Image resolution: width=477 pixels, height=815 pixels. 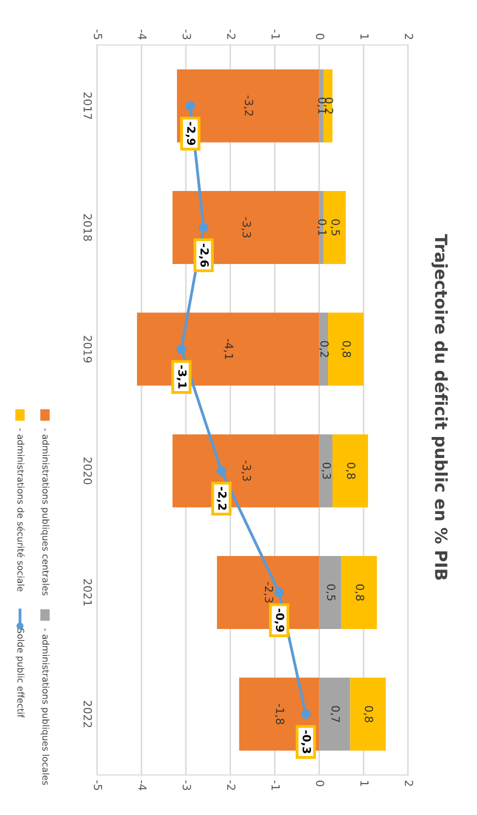 What do you see at coordinates (88, 592) in the screenshot?
I see `y-tick-label: 2021` at bounding box center [88, 592].